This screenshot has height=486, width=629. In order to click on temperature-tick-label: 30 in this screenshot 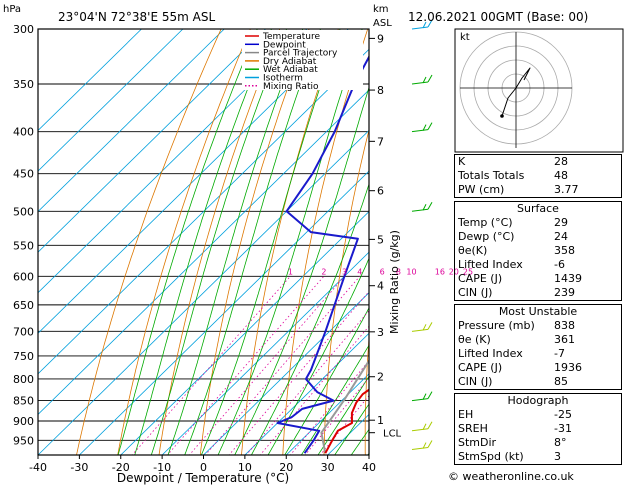, I will do `click(328, 467)`.